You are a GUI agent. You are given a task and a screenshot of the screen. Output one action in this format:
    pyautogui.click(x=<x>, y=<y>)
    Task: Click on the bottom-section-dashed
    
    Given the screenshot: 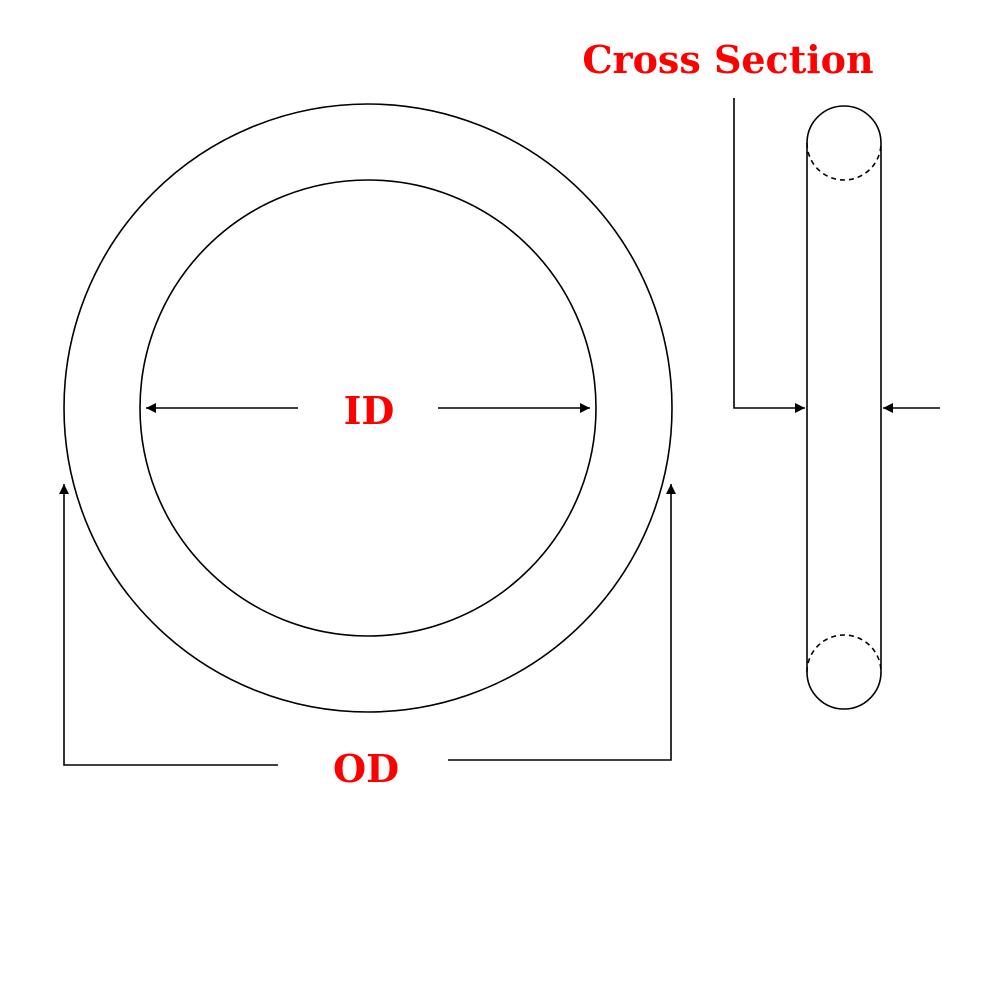 What is the action you would take?
    pyautogui.click(x=844, y=653)
    